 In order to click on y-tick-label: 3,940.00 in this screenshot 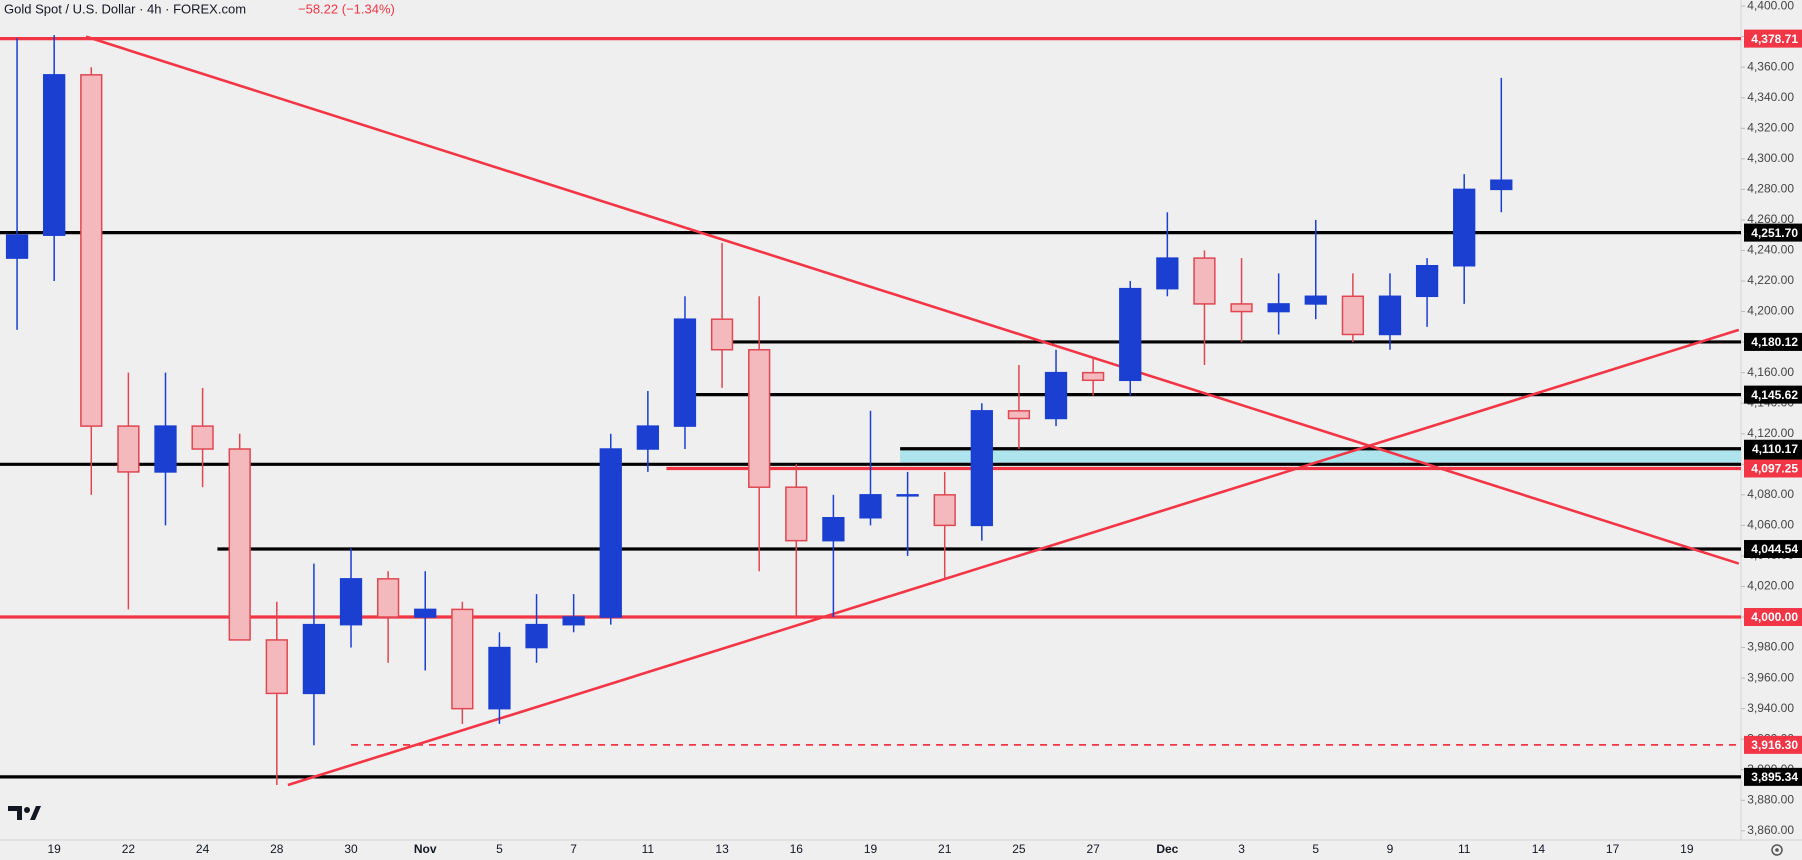, I will do `click(1770, 708)`.